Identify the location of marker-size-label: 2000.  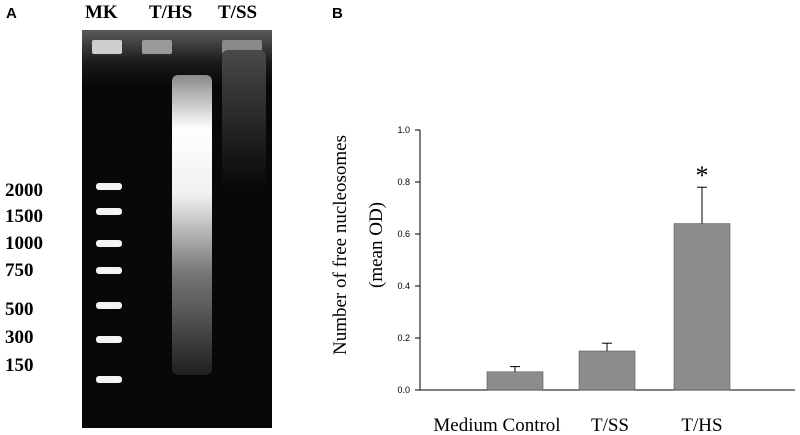
(24, 190).